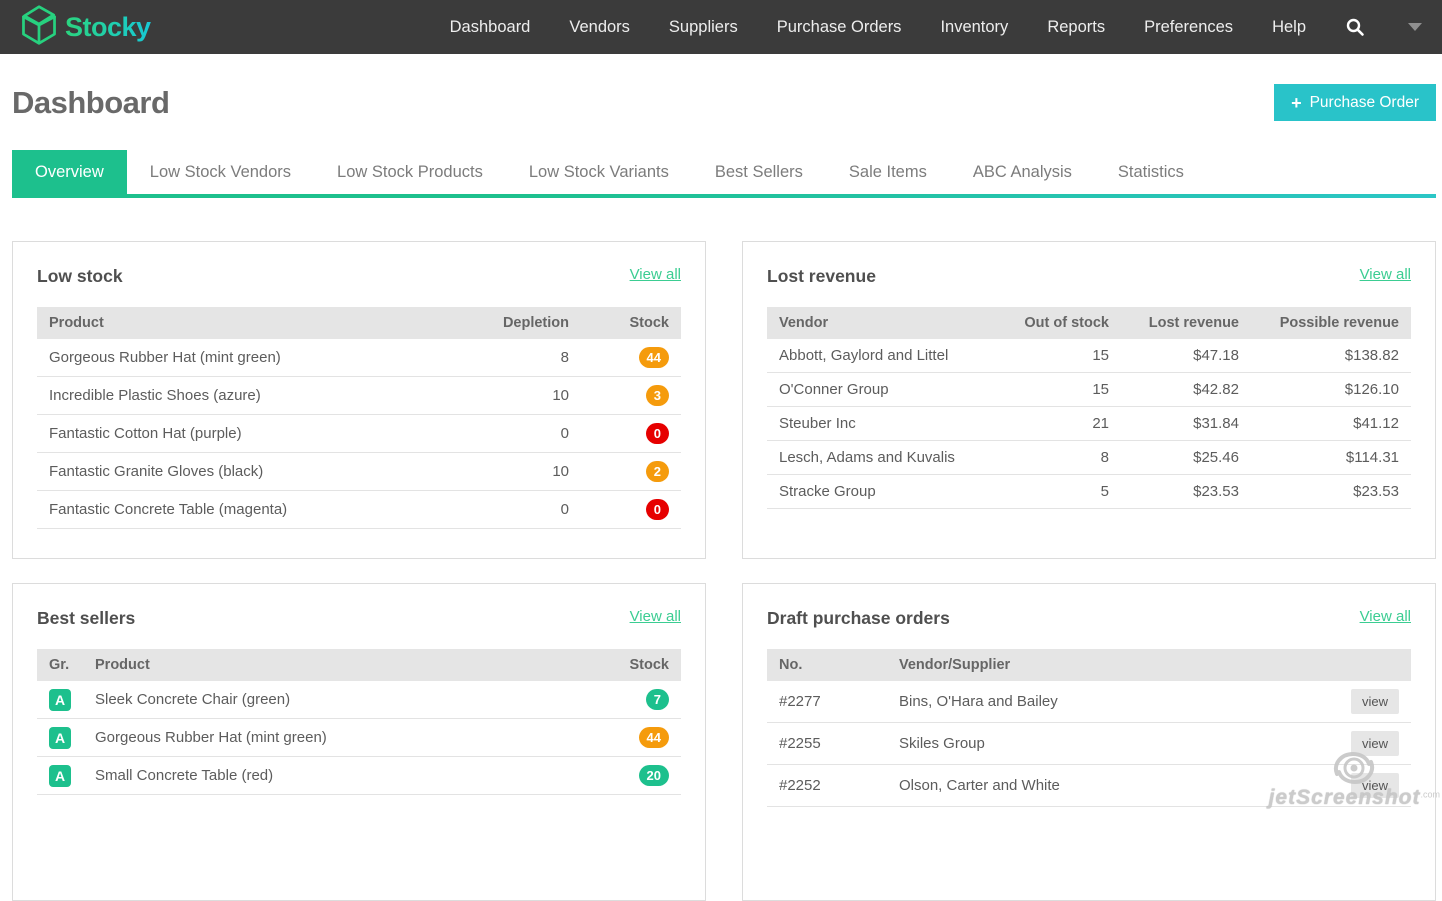 The width and height of the screenshot is (1442, 901). What do you see at coordinates (1150, 172) in the screenshot?
I see `tab-statistics: Statistics` at bounding box center [1150, 172].